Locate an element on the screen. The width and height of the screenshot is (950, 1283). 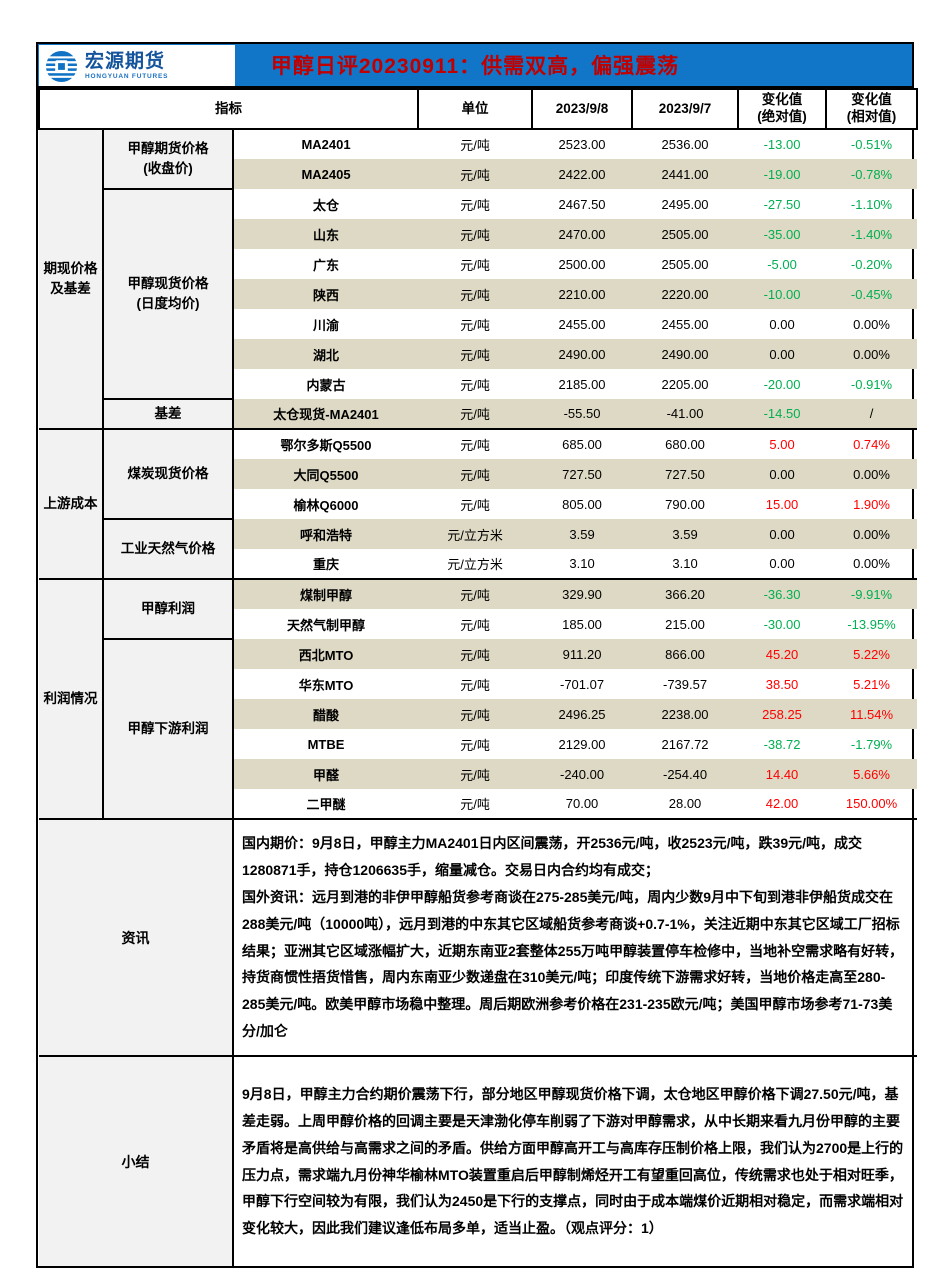
value-current-cell: 2422.00 is located at coordinates (582, 174).